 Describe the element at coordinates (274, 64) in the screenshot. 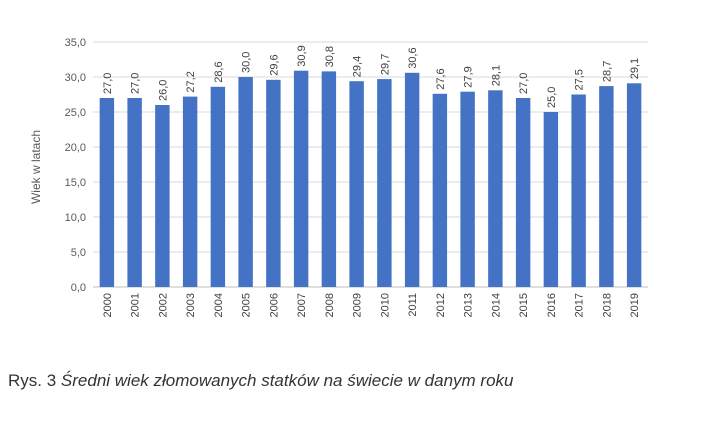

I see `data-label: 29,6` at that location.